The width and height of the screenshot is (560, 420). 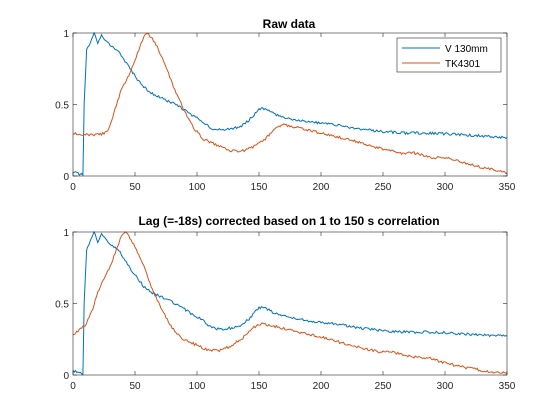 What do you see at coordinates (62, 305) in the screenshot?
I see `bottom-y-tick-label: 0.5` at bounding box center [62, 305].